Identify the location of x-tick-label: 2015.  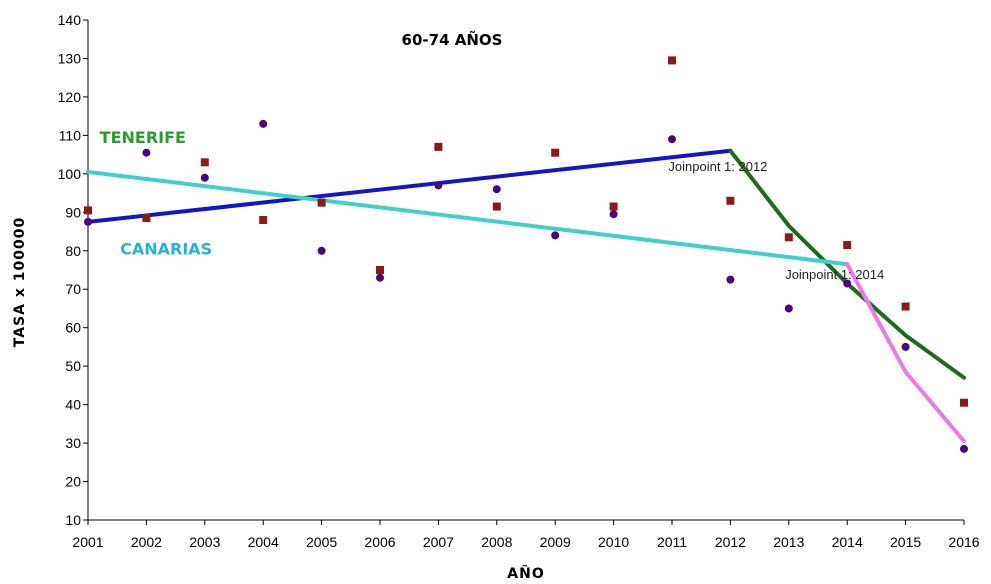
(905, 542).